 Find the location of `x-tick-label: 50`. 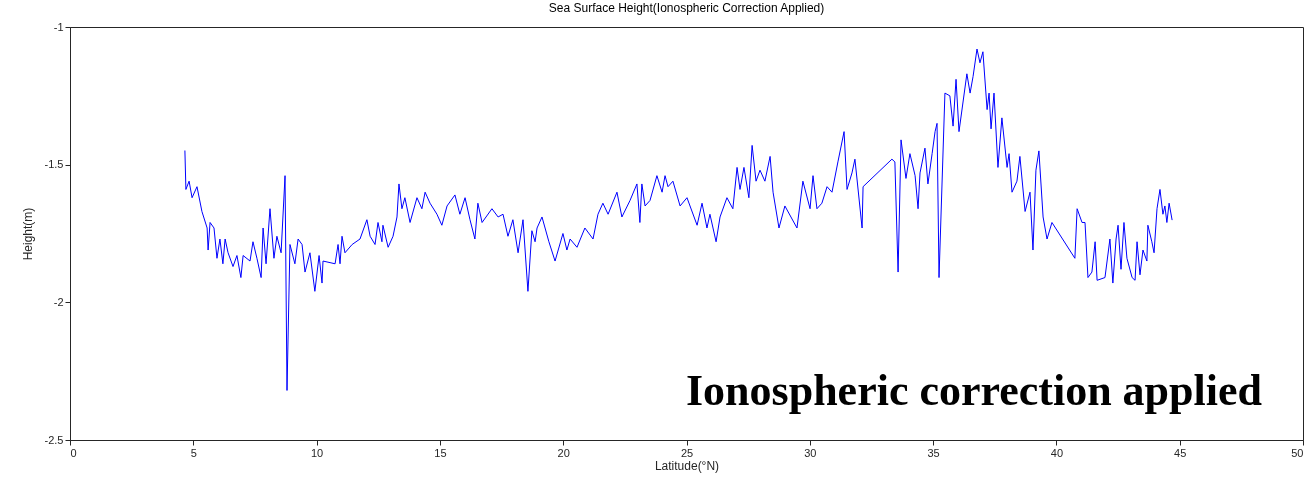

x-tick-label: 50 is located at coordinates (1297, 452).